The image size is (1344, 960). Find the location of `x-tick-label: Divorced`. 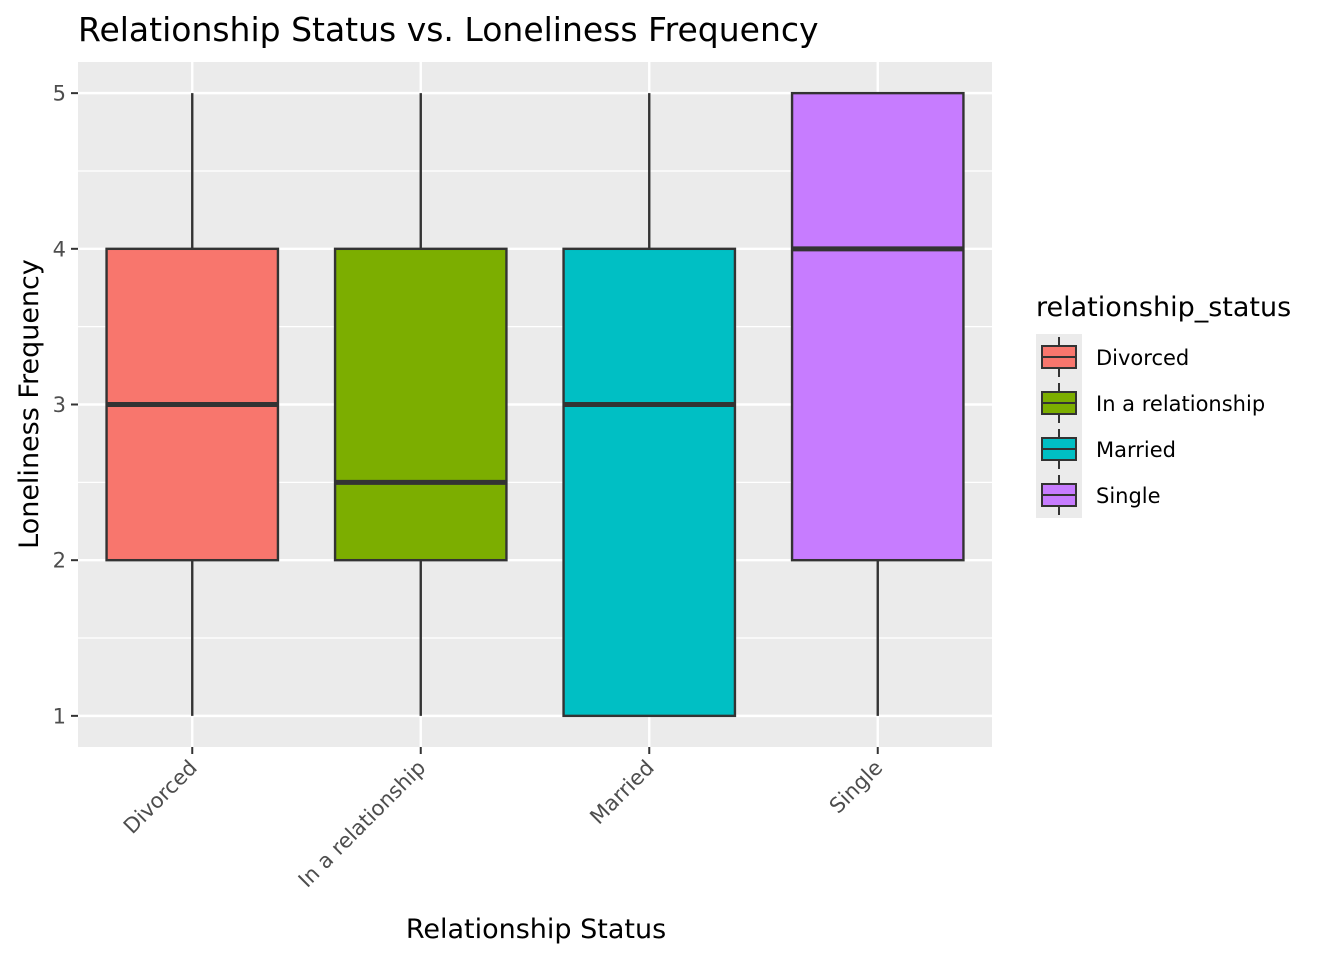

x-tick-label: Divorced is located at coordinates (160, 797).